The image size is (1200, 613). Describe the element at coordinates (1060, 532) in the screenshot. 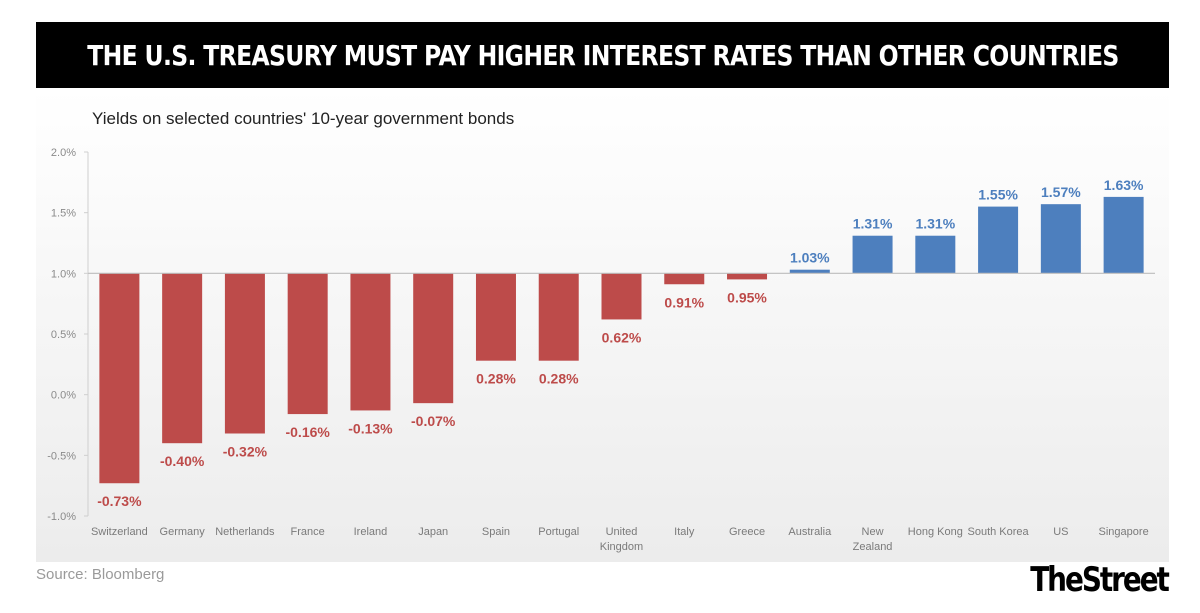

I see `x-tick-label: US` at that location.